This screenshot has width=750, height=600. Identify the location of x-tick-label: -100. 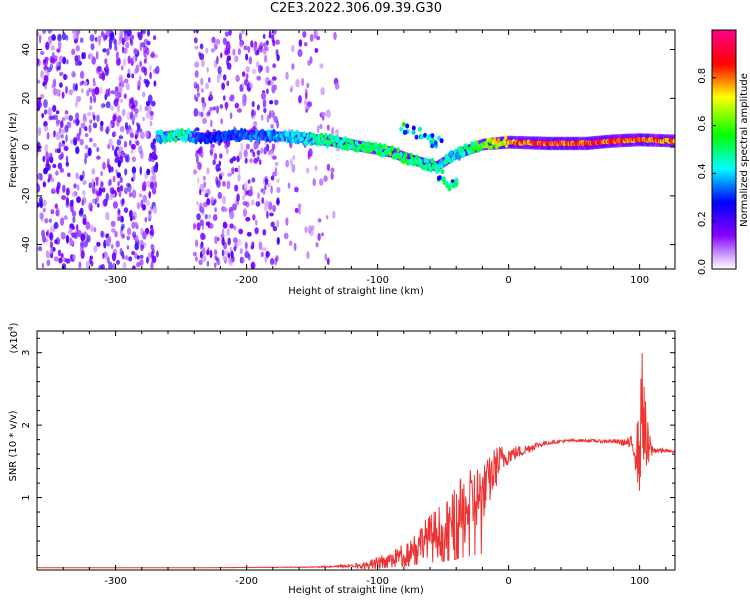
(377, 280).